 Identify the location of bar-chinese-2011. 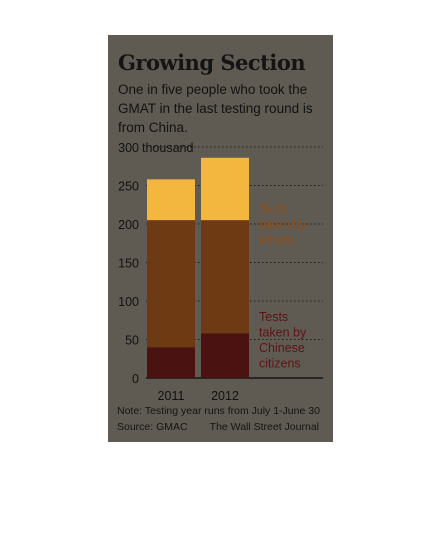
(171, 362).